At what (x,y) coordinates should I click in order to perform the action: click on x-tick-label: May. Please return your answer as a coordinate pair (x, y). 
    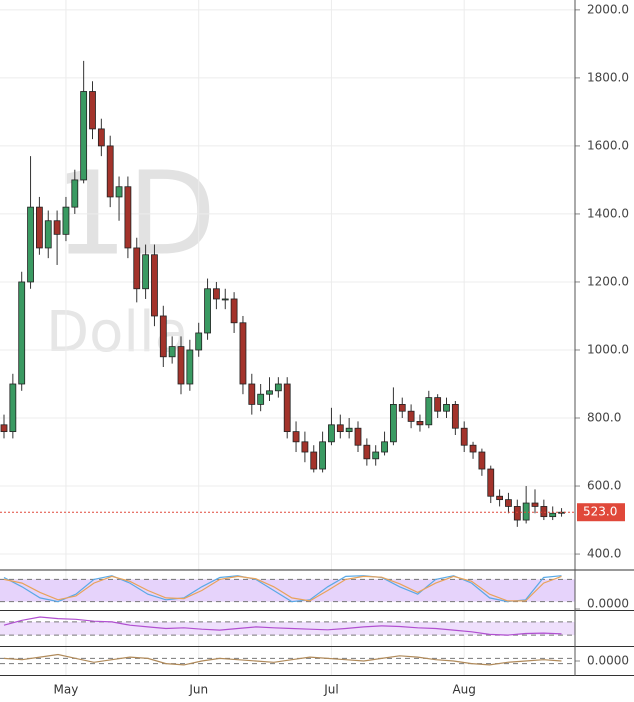
    Looking at the image, I should click on (66, 690).